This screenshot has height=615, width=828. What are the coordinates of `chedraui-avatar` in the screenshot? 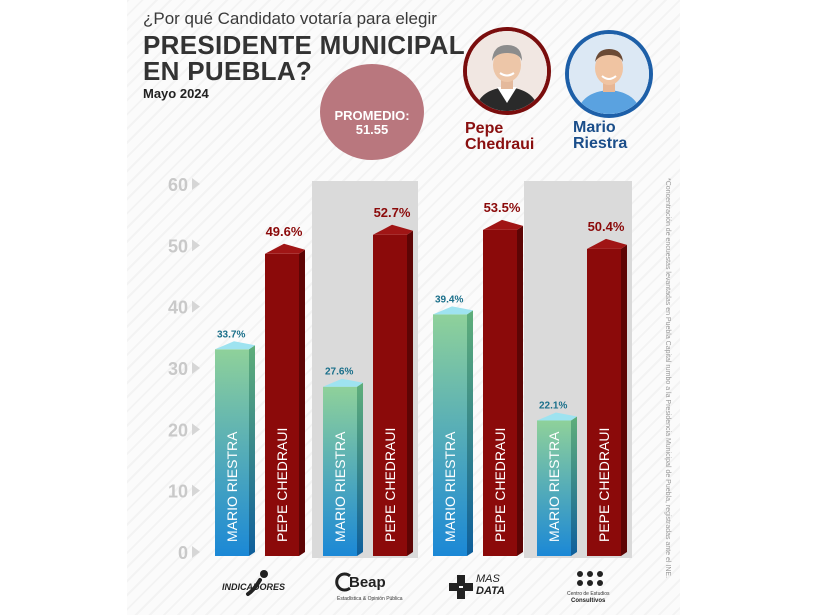 It's located at (507, 71).